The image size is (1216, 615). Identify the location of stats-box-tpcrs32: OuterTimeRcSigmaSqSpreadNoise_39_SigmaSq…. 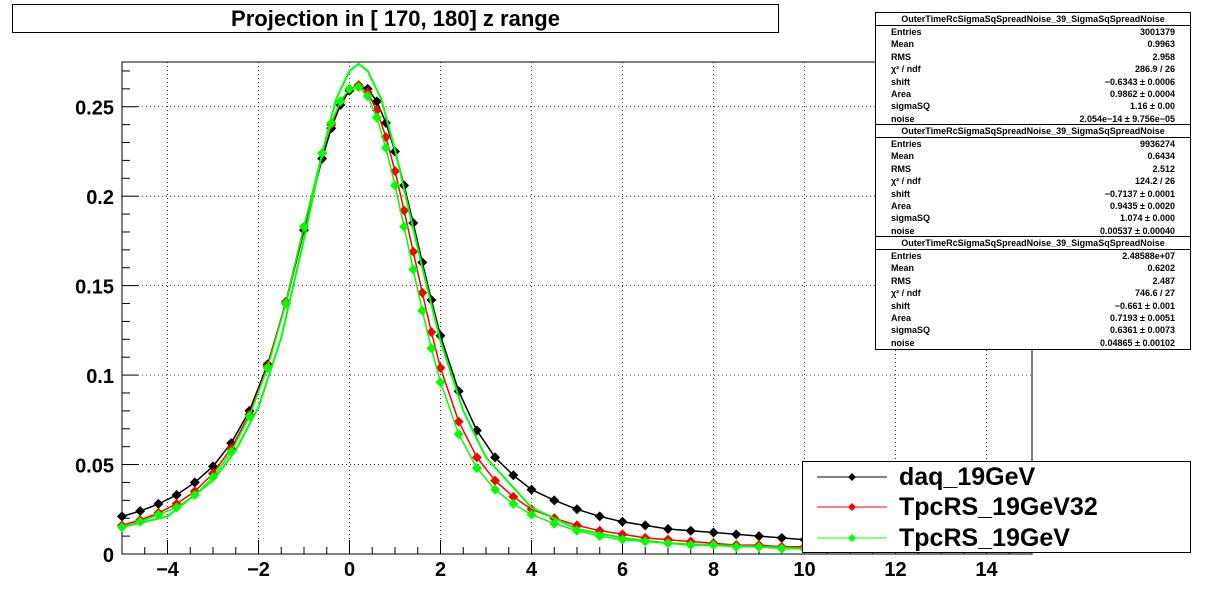
(1033, 181).